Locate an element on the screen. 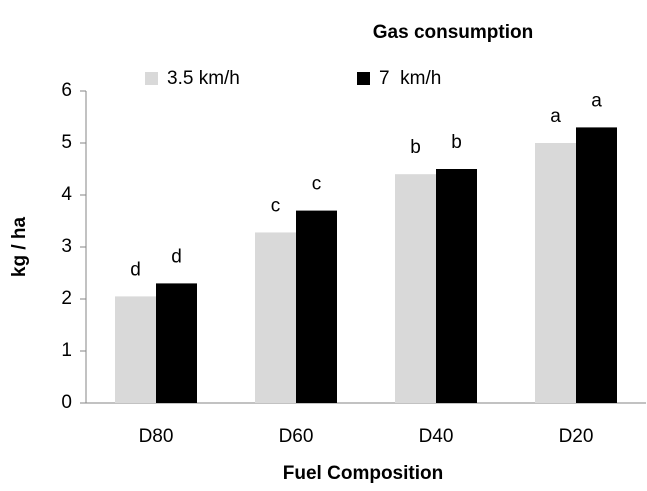  x-tick-label: D20 is located at coordinates (576, 436).